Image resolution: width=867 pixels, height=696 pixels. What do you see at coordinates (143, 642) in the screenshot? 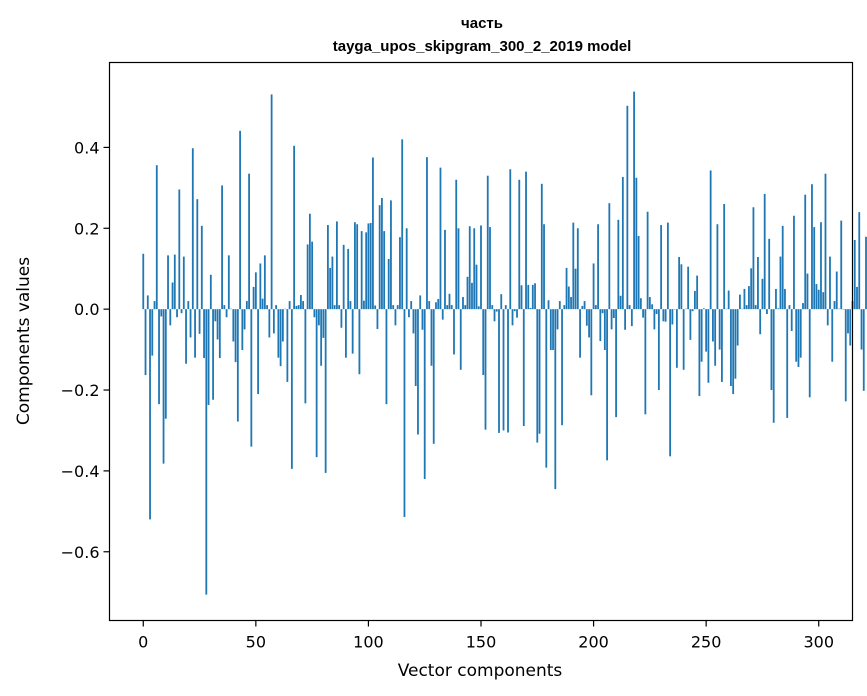
I see `x-tick-label: 0` at bounding box center [143, 642].